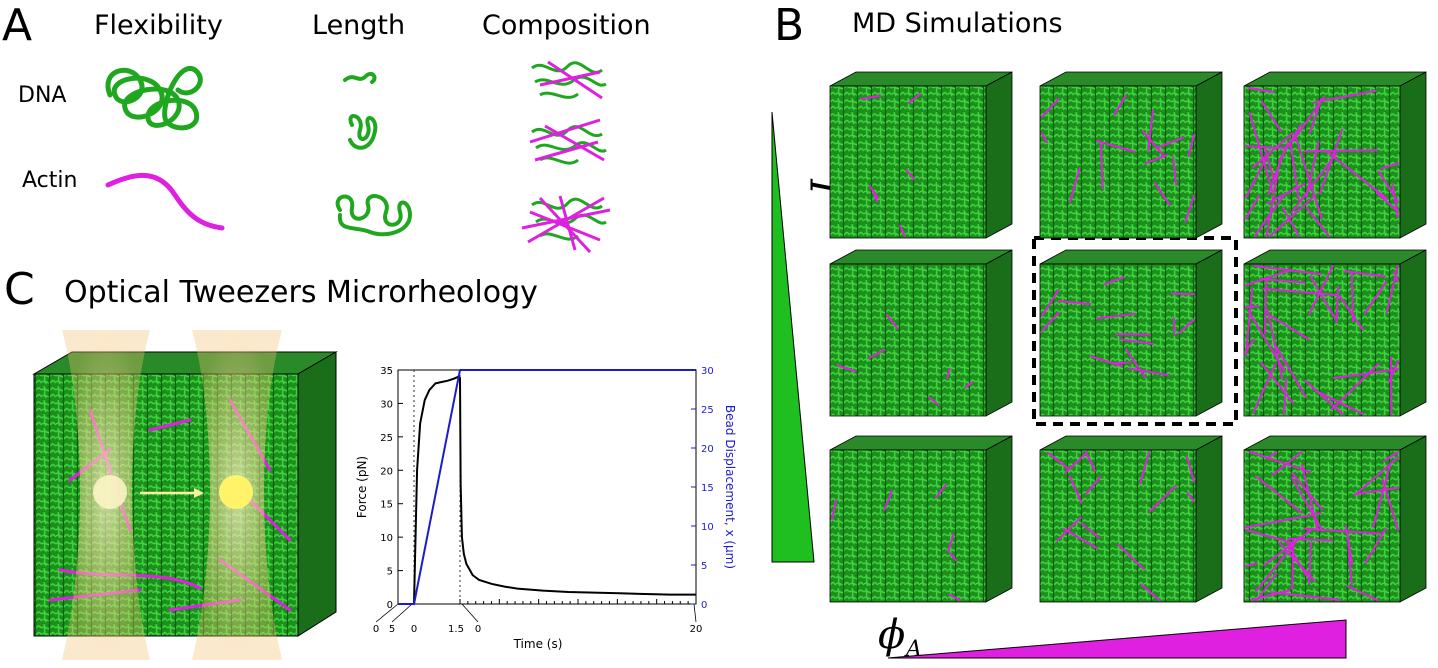 The width and height of the screenshot is (1438, 668). I want to click on sim-cube-r1-c2, so click(1131, 155).